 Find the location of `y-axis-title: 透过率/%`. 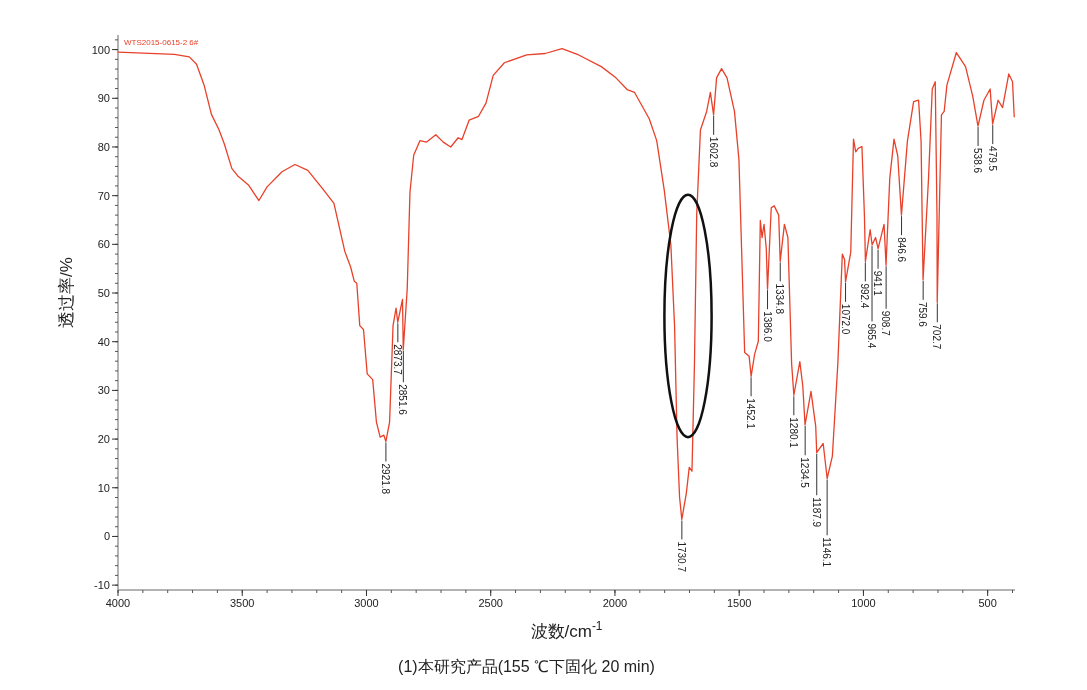

y-axis-title: 透过率/% is located at coordinates (66, 292).